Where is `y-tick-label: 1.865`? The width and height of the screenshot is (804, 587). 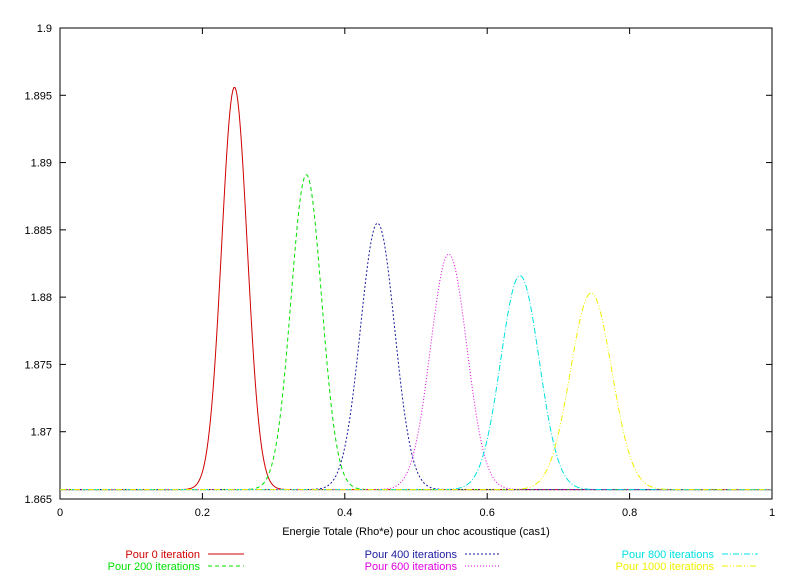 y-tick-label: 1.865 is located at coordinates (38, 500).